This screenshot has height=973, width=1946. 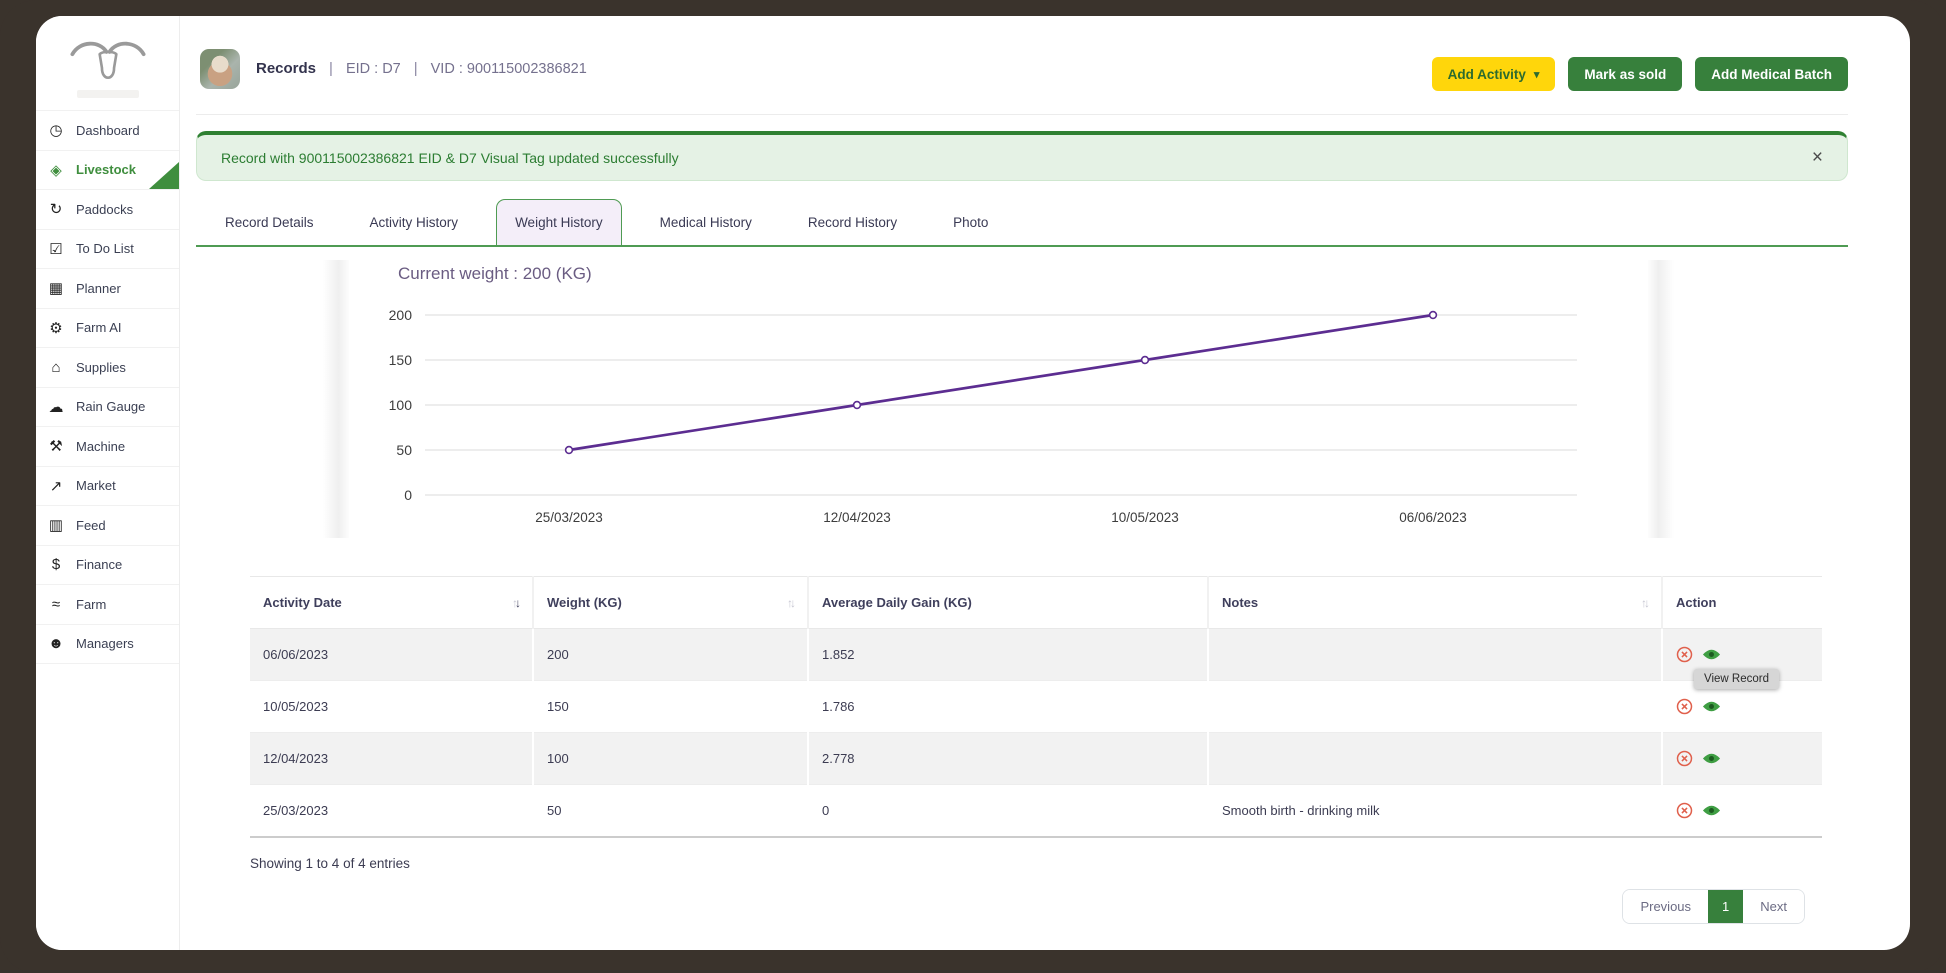 I want to click on market-icon: ↗, so click(x=56, y=486).